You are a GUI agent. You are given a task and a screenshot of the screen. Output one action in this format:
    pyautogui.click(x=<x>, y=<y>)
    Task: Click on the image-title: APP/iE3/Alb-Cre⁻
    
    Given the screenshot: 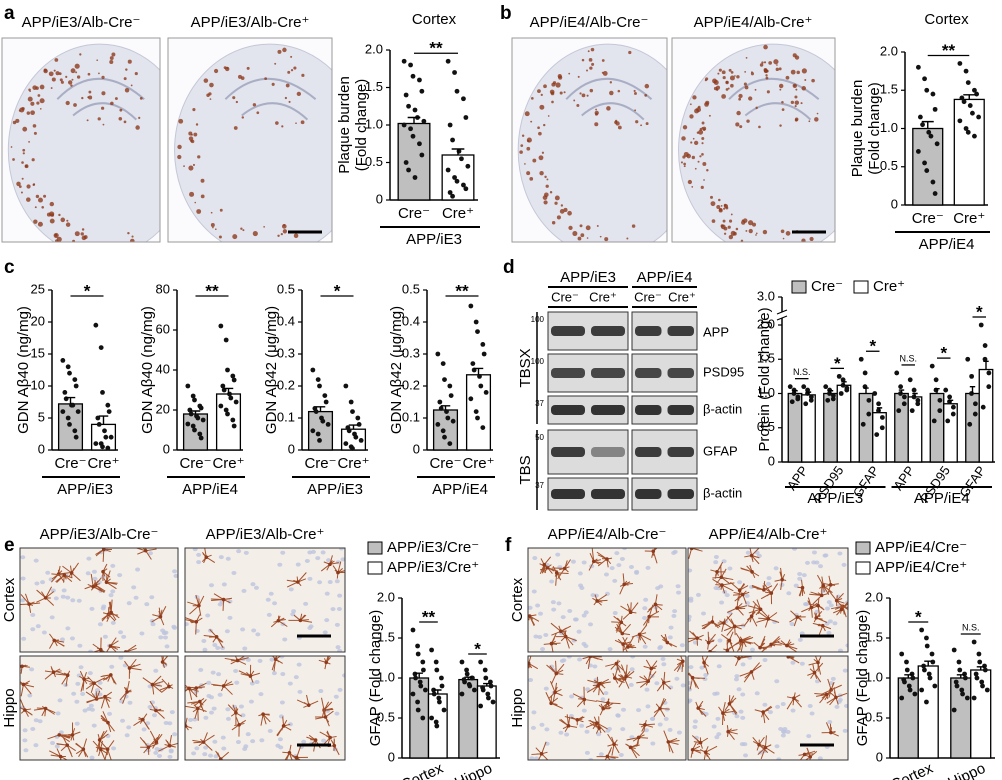 What is the action you would take?
    pyautogui.click(x=99, y=534)
    